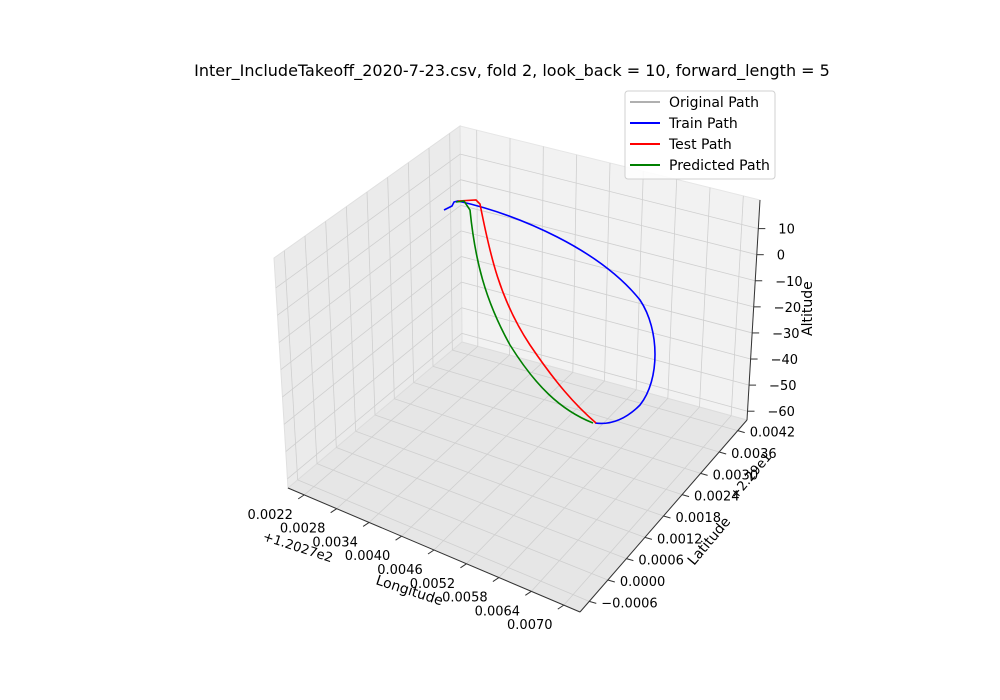 The height and width of the screenshot is (700, 1000). What do you see at coordinates (785, 334) in the screenshot?
I see `z-tick-label: −30` at bounding box center [785, 334].